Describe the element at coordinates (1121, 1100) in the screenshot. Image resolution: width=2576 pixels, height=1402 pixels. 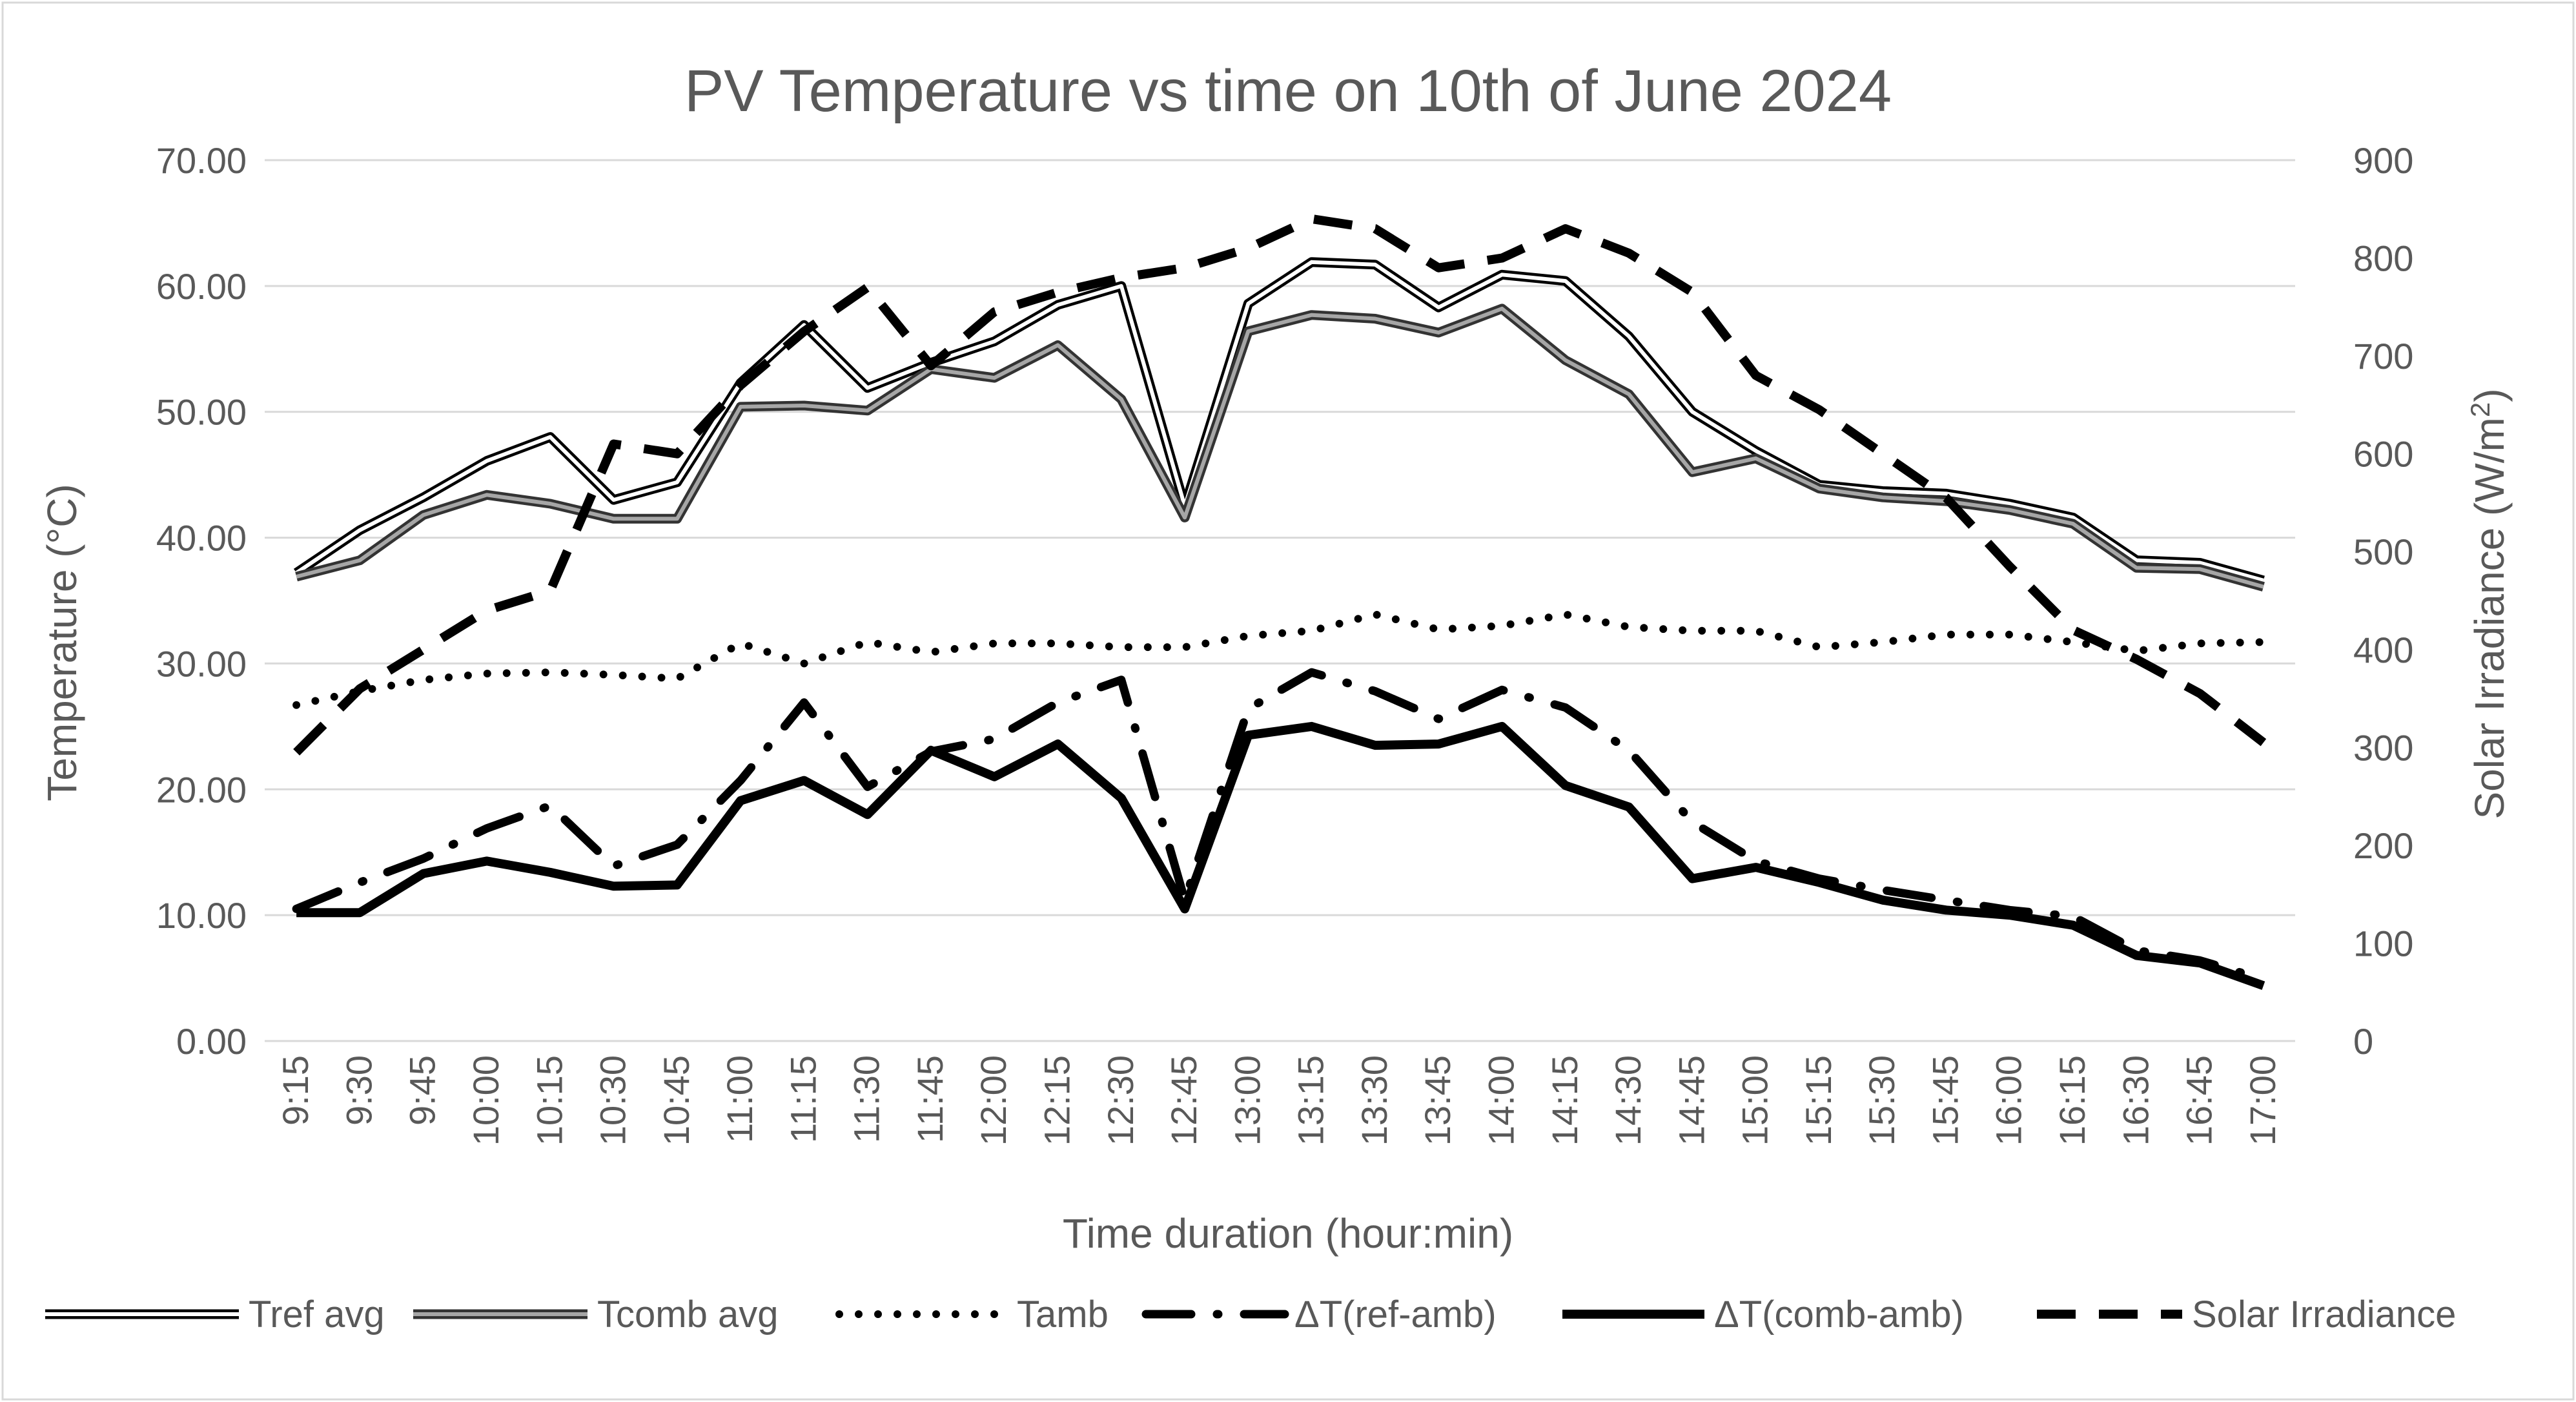
I see `x-tick-label: 12:30` at that location.